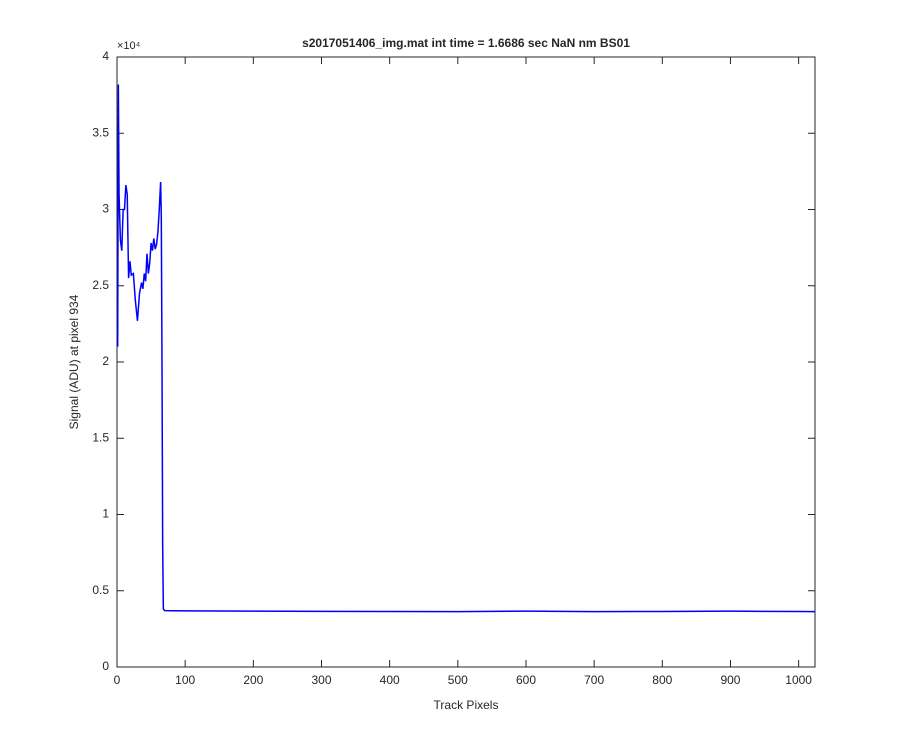 This screenshot has height=750, width=900. What do you see at coordinates (74, 361) in the screenshot?
I see `y-axis-label: Signal (ADU) at pixel 934` at bounding box center [74, 361].